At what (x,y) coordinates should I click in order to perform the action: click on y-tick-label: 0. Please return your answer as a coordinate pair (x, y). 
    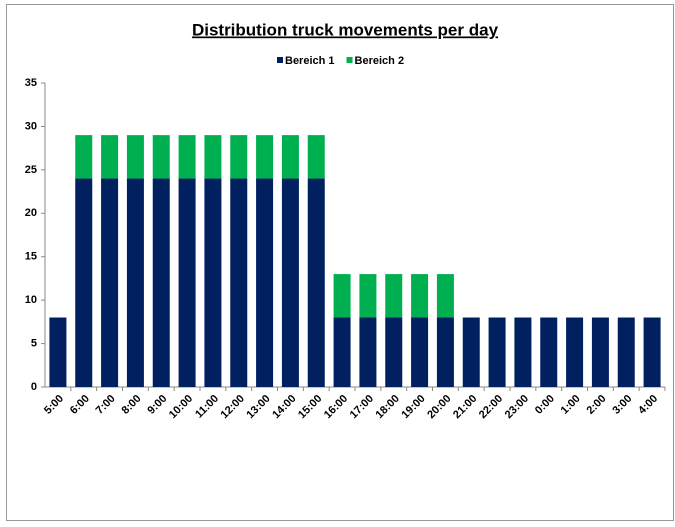
    Looking at the image, I should click on (34, 387).